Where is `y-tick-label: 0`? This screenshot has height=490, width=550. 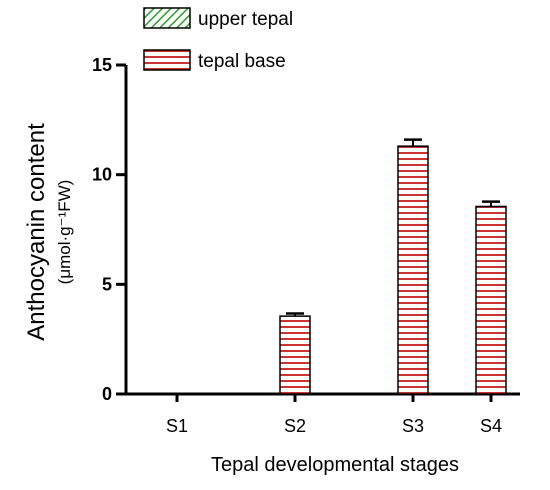
y-tick-label: 0 is located at coordinates (107, 394).